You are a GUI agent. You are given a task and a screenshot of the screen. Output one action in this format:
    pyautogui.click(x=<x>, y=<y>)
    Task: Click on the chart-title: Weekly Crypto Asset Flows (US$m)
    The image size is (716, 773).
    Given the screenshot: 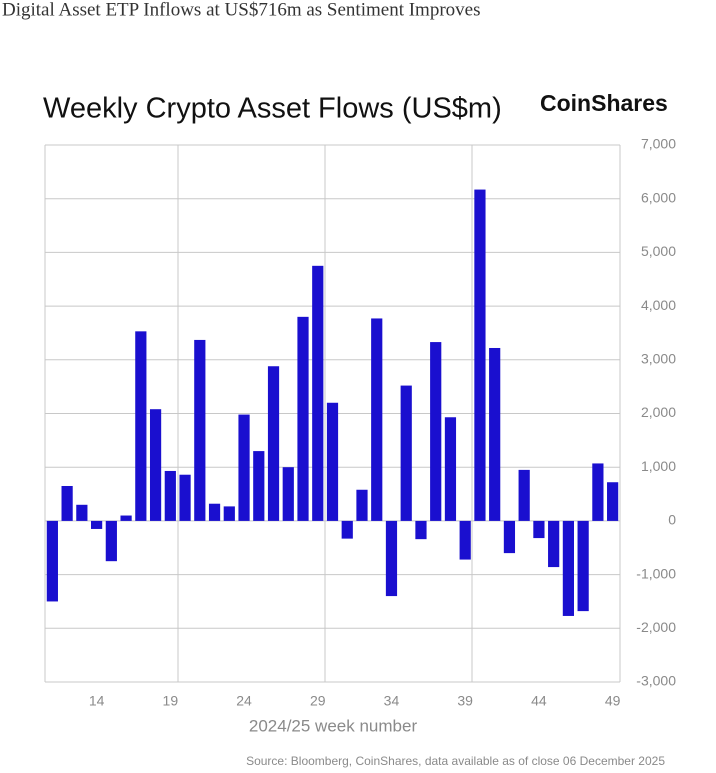 What is the action you would take?
    pyautogui.click(x=272, y=109)
    